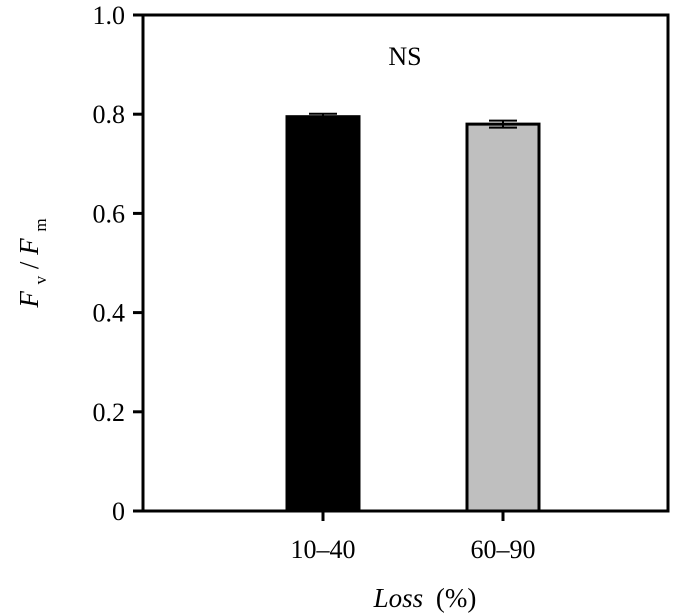 The height and width of the screenshot is (616, 685). What do you see at coordinates (456, 598) in the screenshot?
I see `x-axis-title-unit: (%)` at bounding box center [456, 598].